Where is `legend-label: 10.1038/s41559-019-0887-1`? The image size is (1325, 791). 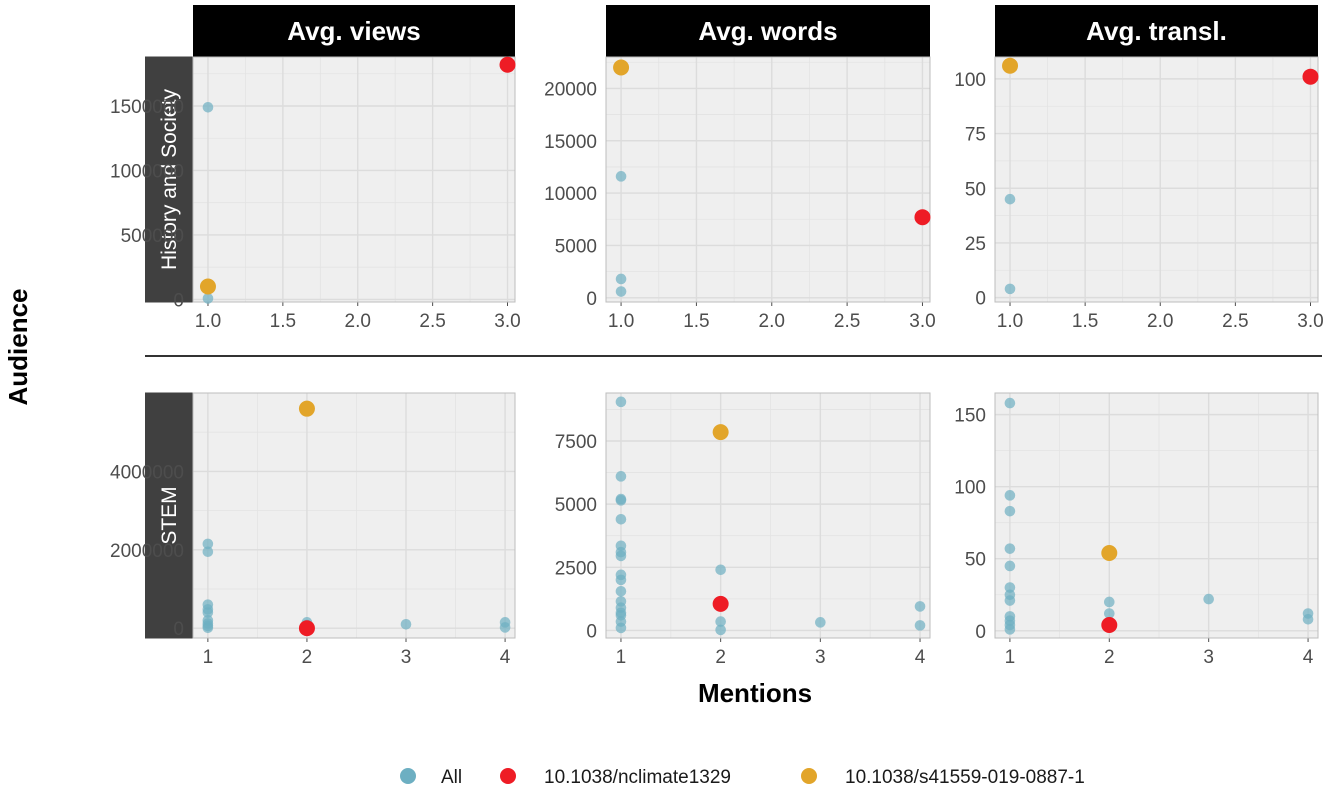
legend-label: 10.1038/s41559-019-0887-1 is located at coordinates (965, 777).